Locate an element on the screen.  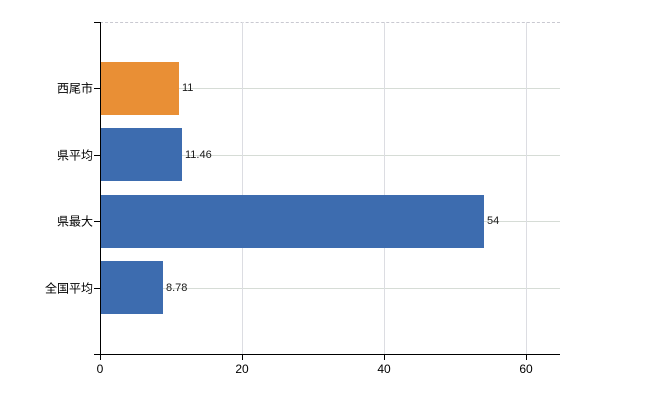
x-axis-tick-label: 20 is located at coordinates (242, 369).